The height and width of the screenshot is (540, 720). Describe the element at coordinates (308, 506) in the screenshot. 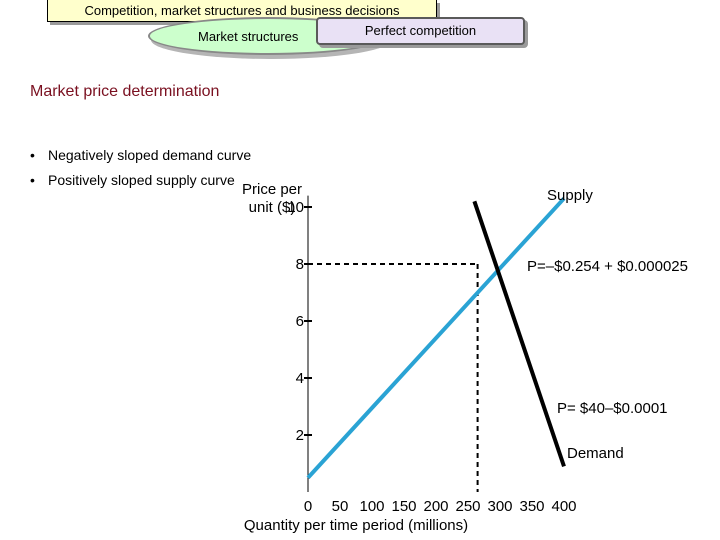

I see `x-tick-label: 0` at that location.